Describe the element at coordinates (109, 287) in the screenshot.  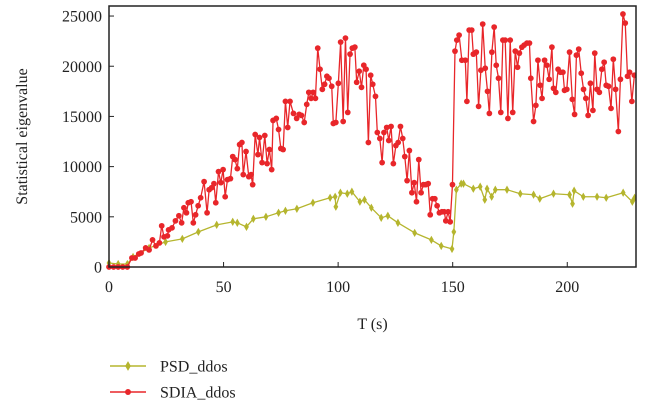
I see `x-tick-label: 0` at that location.